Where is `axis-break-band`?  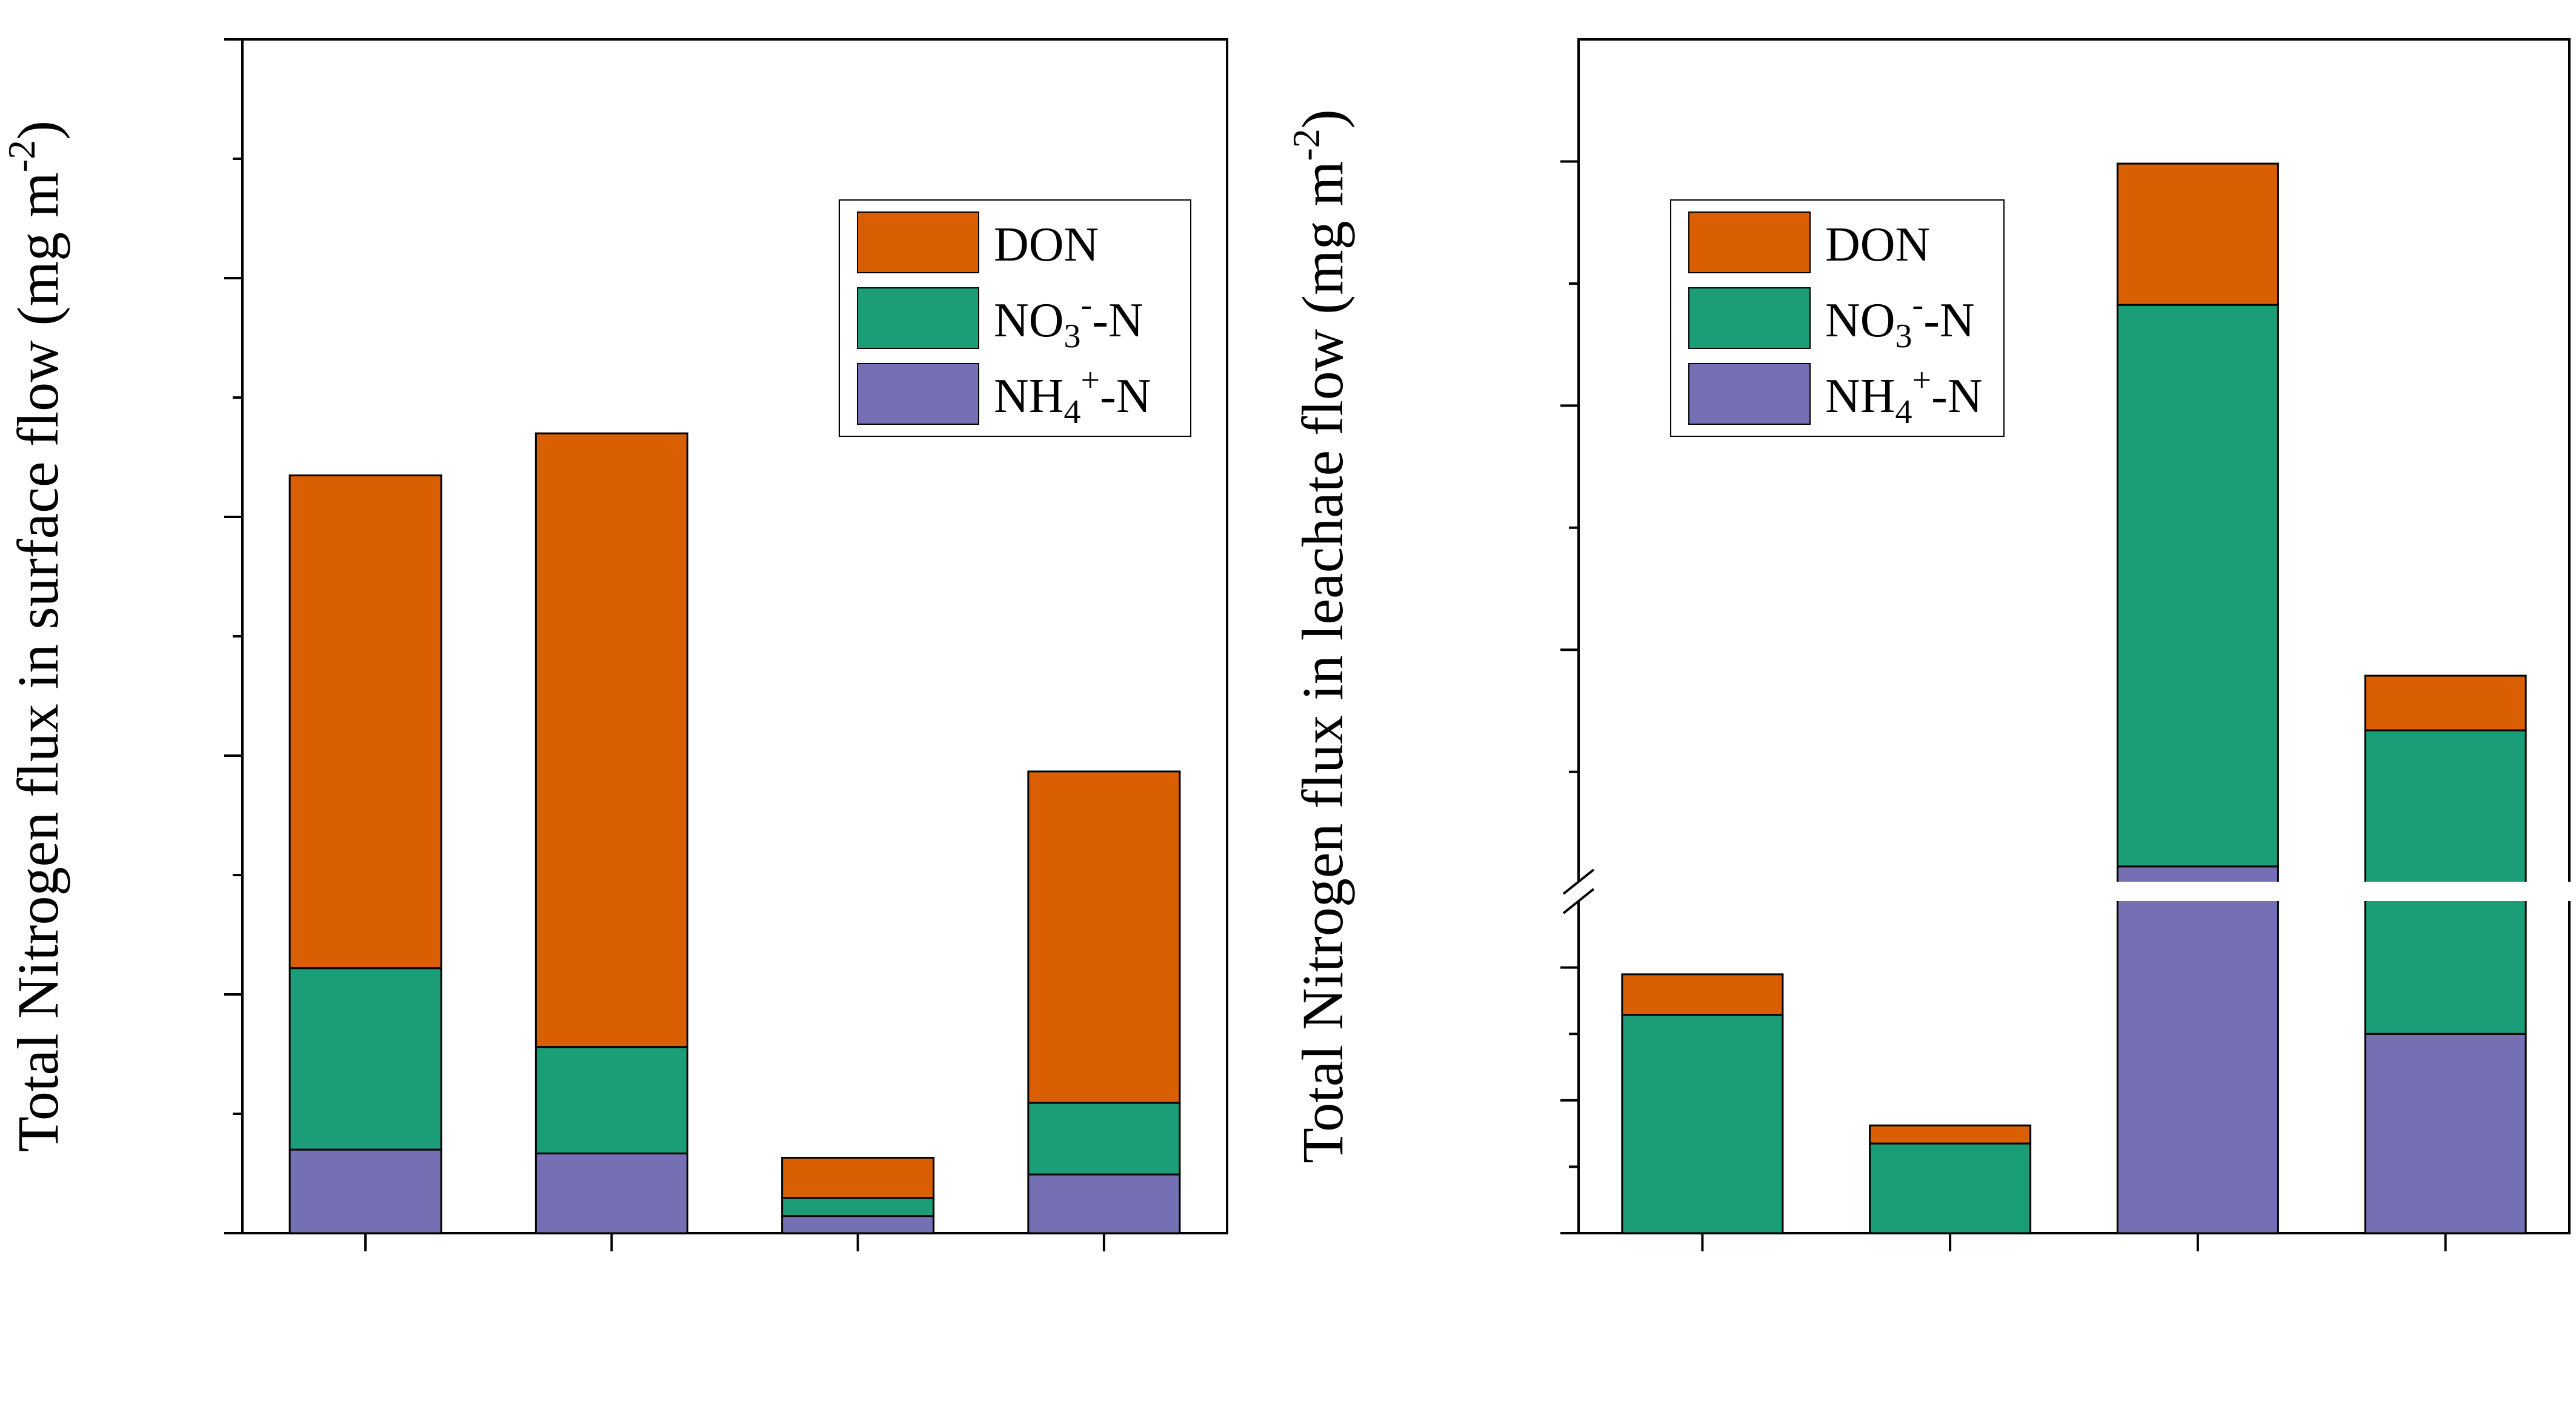
axis-break-band is located at coordinates (2074, 891).